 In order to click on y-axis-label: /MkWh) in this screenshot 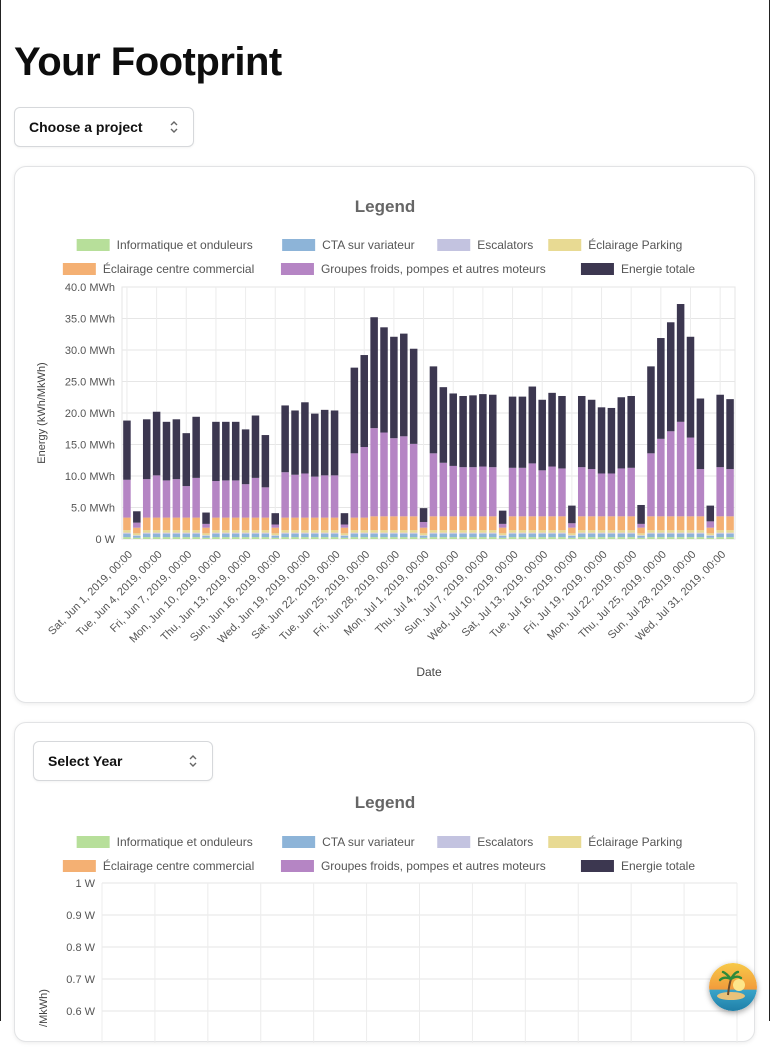, I will do `click(44, 1008)`.